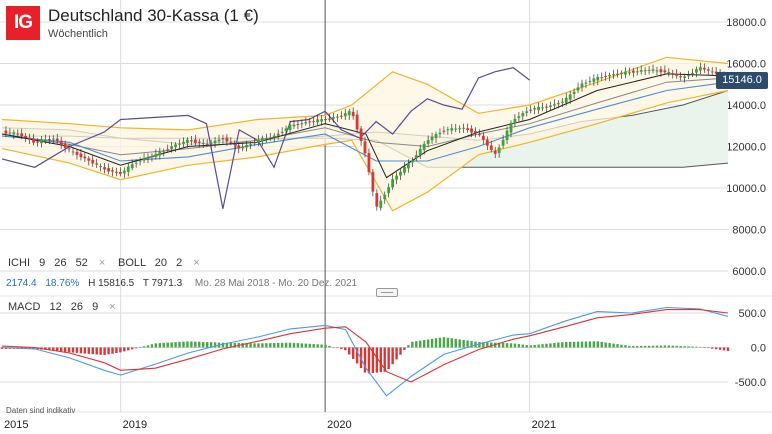 The image size is (772, 434). I want to click on instrument-title: Deutschland 30-Kassa (1 €), so click(153, 15).